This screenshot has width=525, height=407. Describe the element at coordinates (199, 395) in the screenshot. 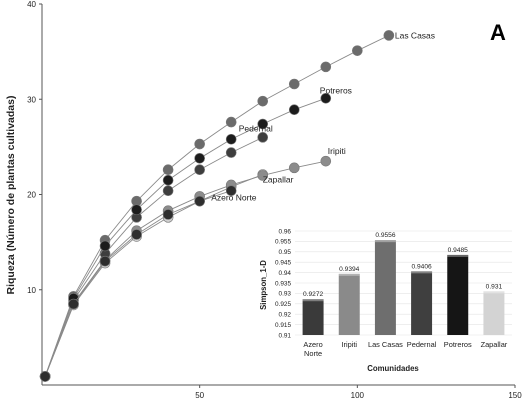

I see `x-tick-label: 50` at that location.